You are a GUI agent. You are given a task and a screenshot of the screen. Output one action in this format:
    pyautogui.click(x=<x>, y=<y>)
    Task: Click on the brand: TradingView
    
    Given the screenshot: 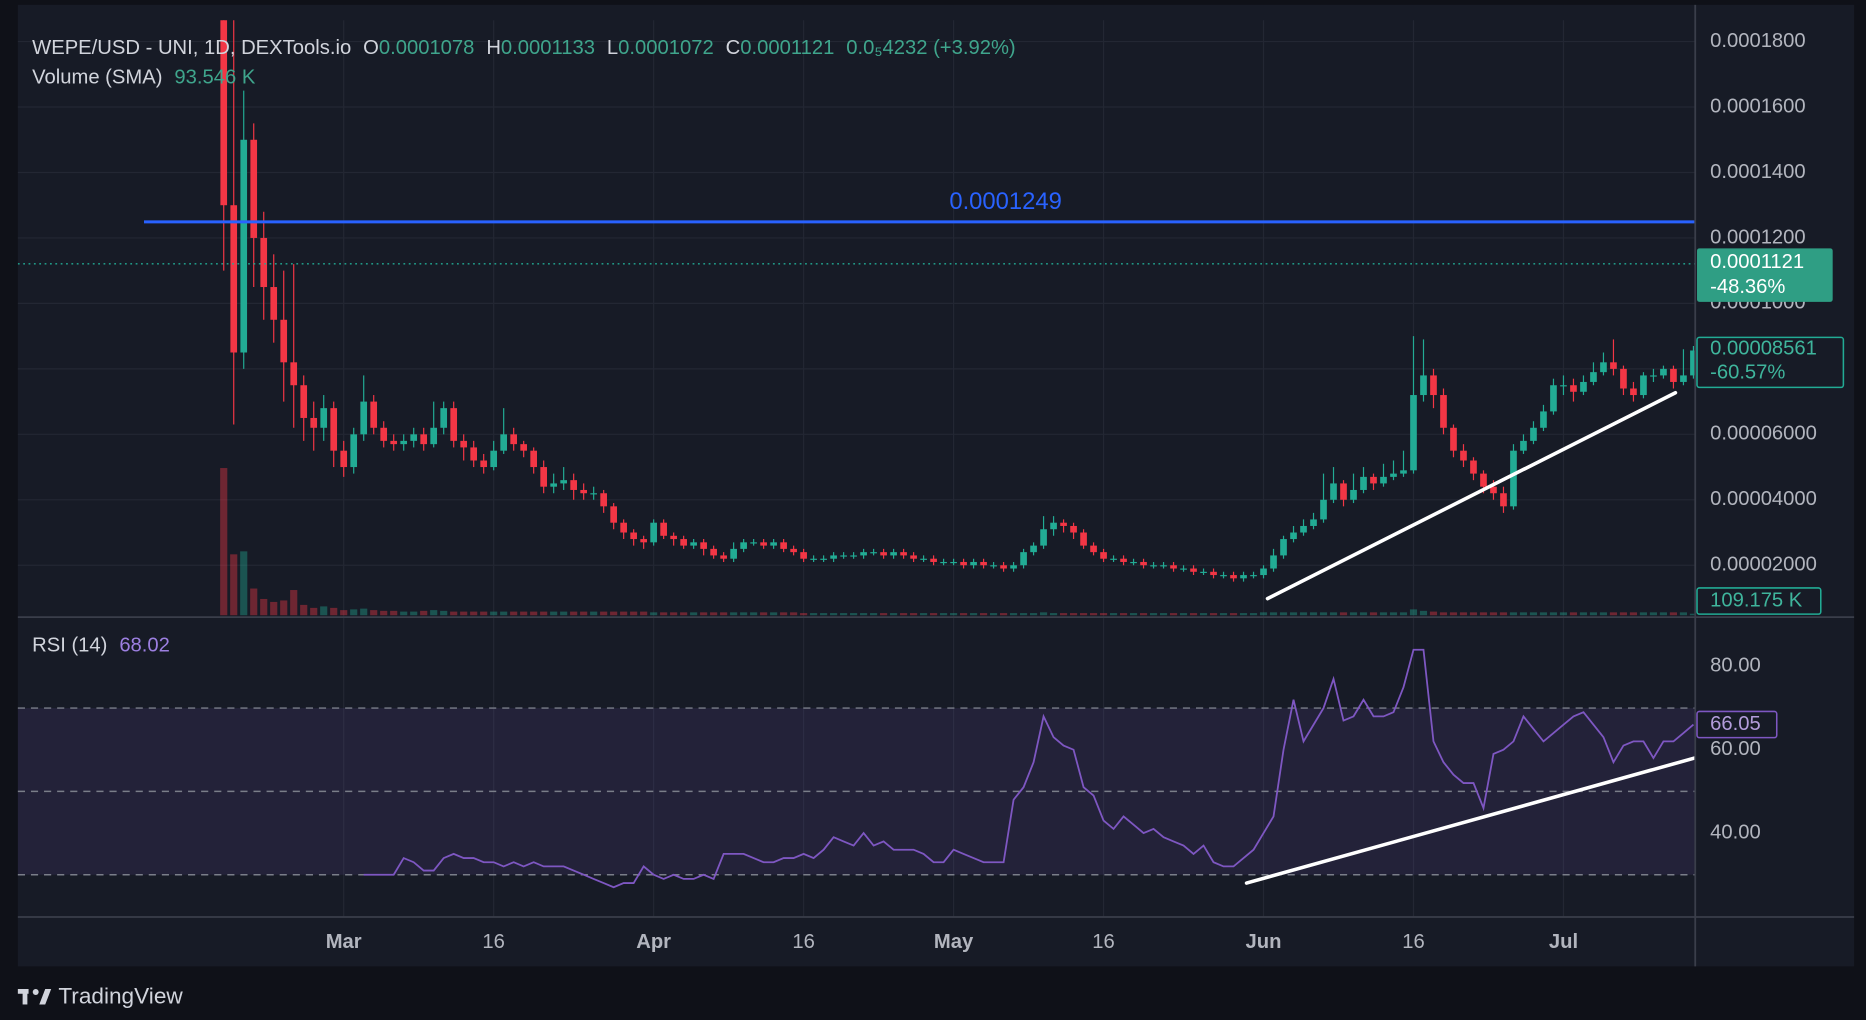 What is the action you would take?
    pyautogui.click(x=120, y=995)
    